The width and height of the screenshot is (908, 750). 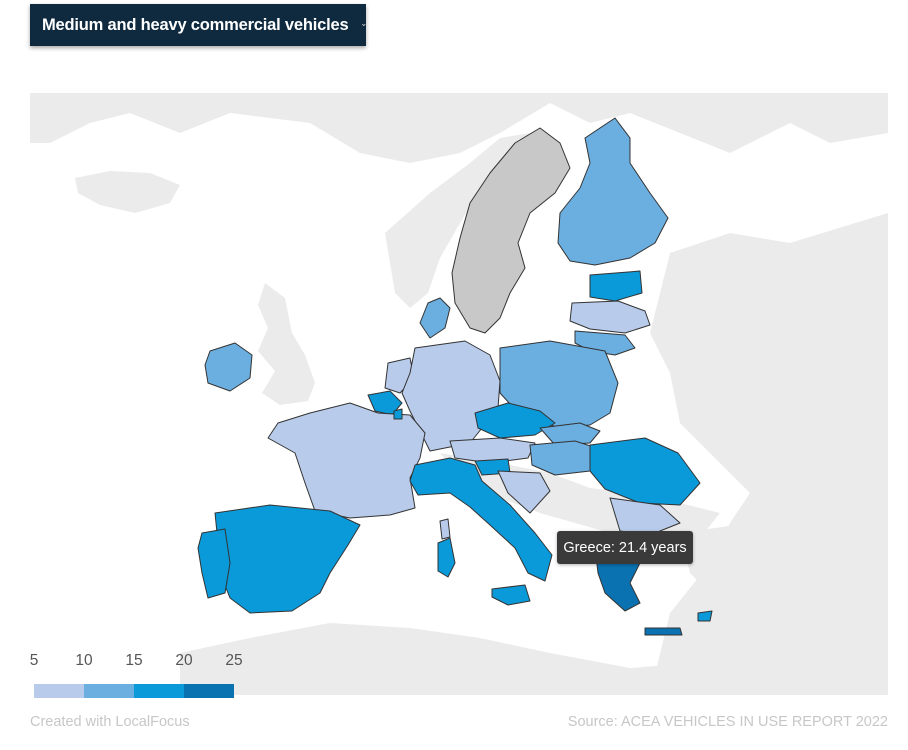 I want to click on legend: 5 10 15 20 25, so click(x=142, y=675).